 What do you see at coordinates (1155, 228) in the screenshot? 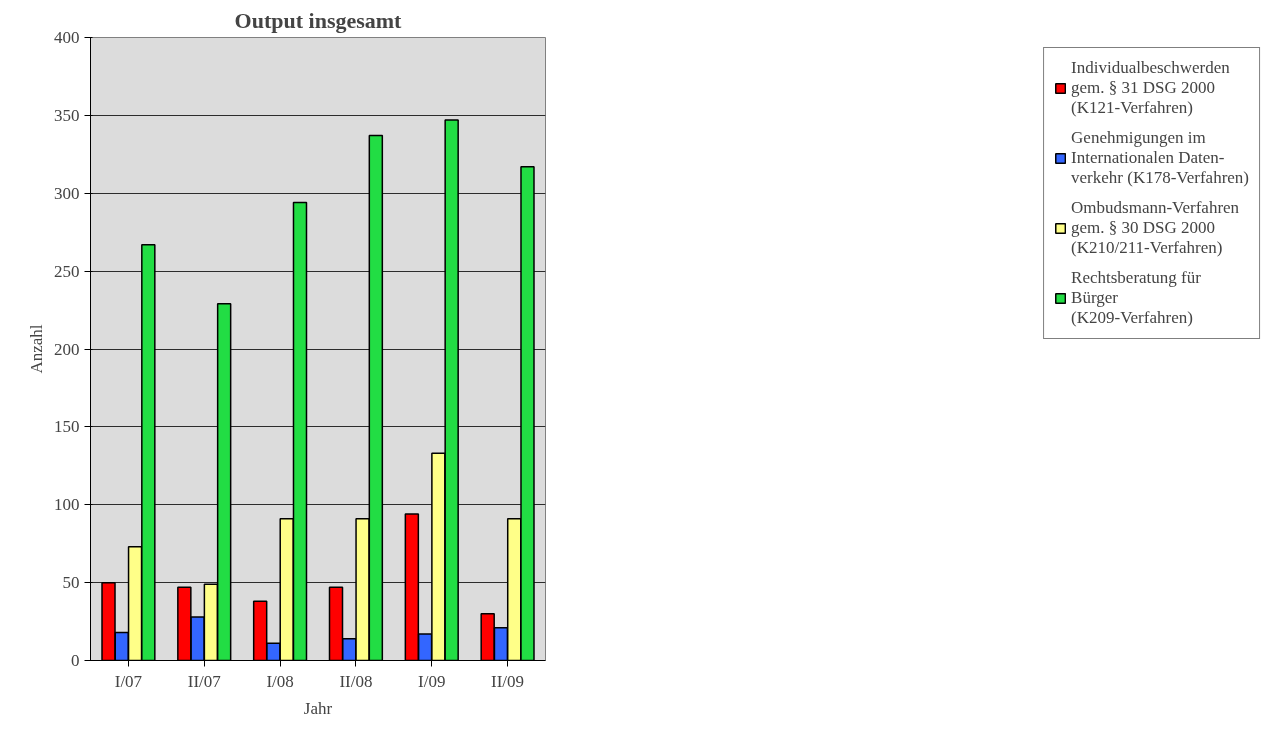
I see `legend-label: Ombudsmann-Verfahren gem. § 30 DSG 2000 (K210/211-Verfahren)` at bounding box center [1155, 228].